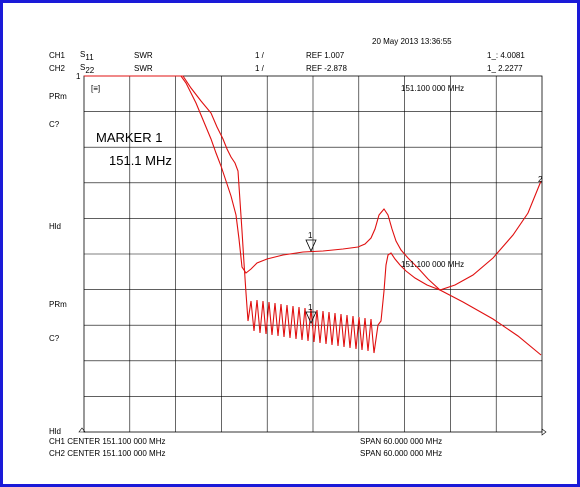  I want to click on side-label-prm-2: PRm, so click(58, 304).